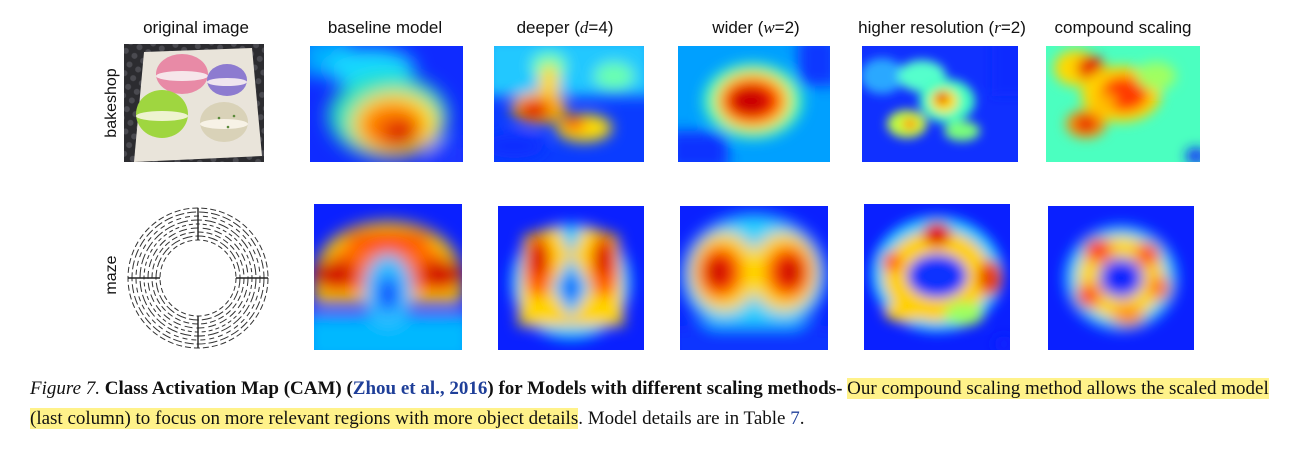 The height and width of the screenshot is (461, 1305). What do you see at coordinates (420, 388) in the screenshot?
I see `citation-link: Zhou et al., 2016` at bounding box center [420, 388].